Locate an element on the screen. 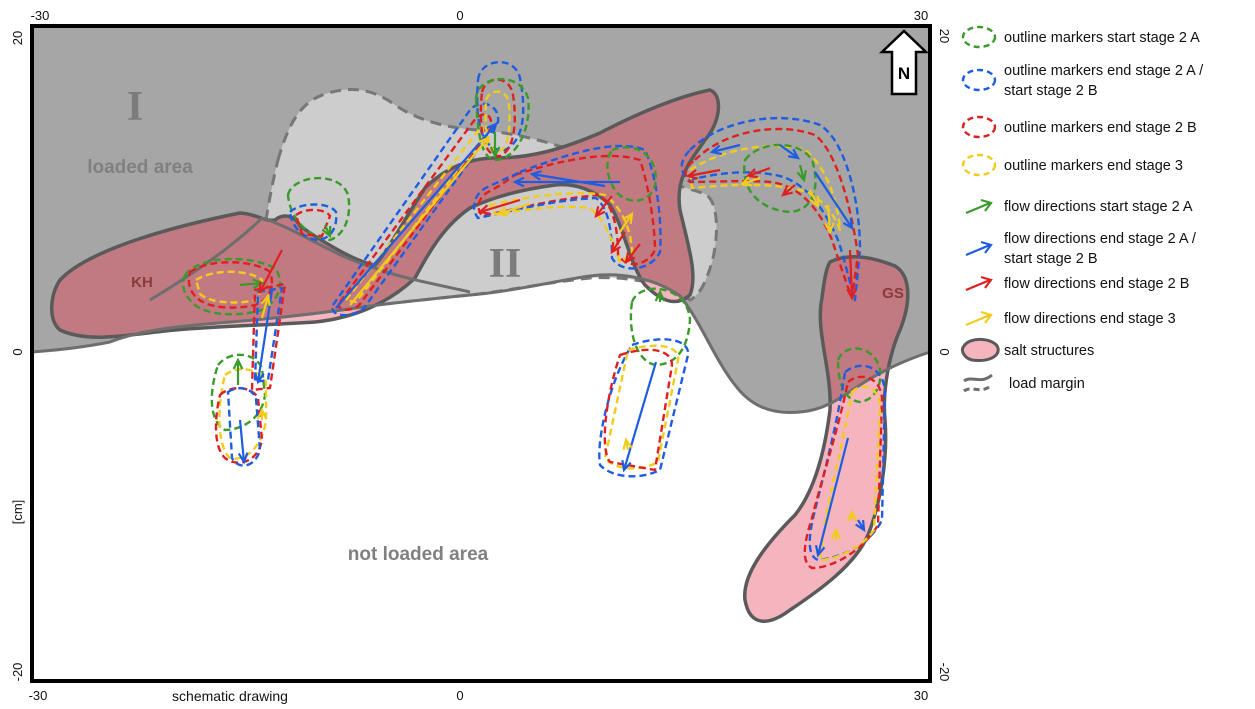  legend-outline-end-3-label-1: outline markers end stage 3 is located at coordinates (1093, 166).